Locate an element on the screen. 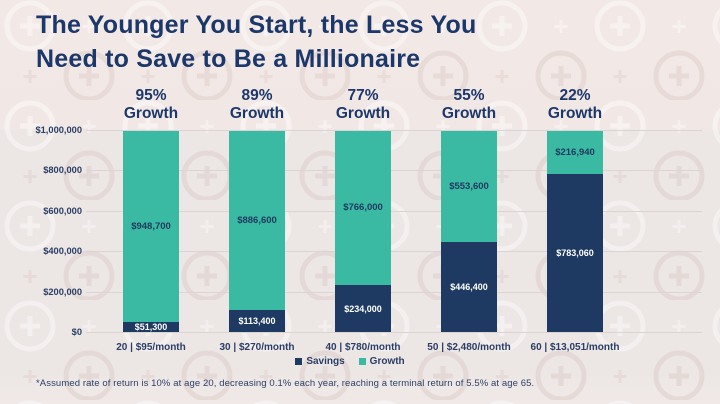 The height and width of the screenshot is (404, 720). growth-swatch-icon is located at coordinates (362, 361).